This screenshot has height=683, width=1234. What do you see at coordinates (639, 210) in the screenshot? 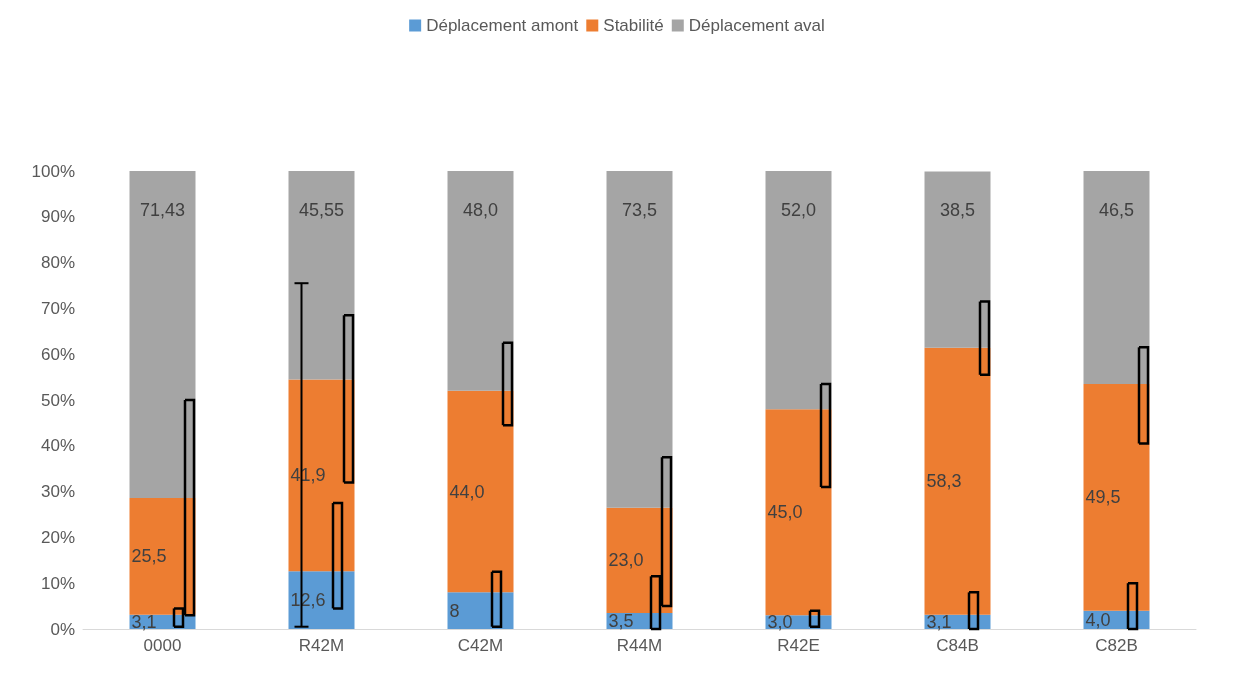
I see `data-label: 73,5` at bounding box center [639, 210].